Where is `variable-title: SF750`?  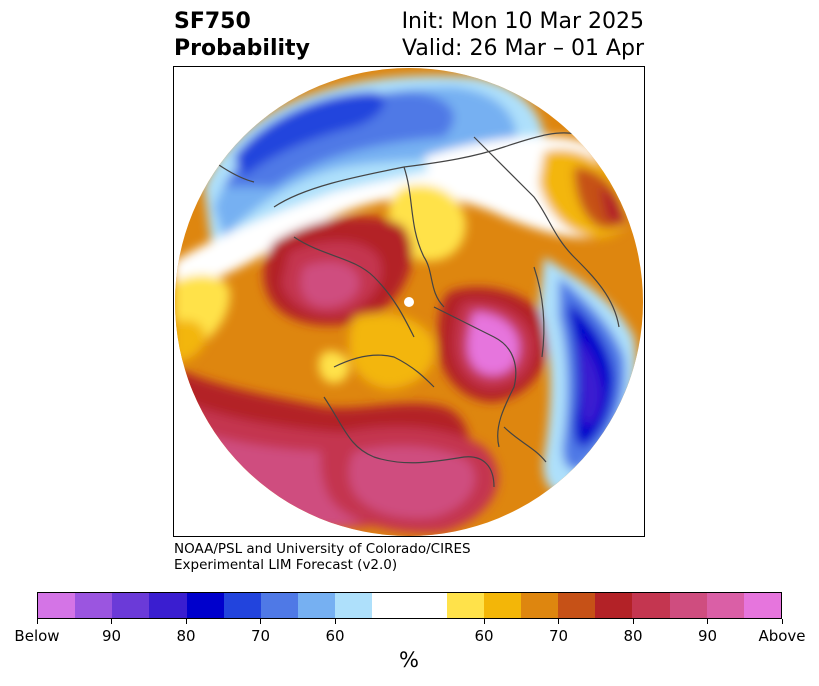 variable-title: SF750 is located at coordinates (212, 21).